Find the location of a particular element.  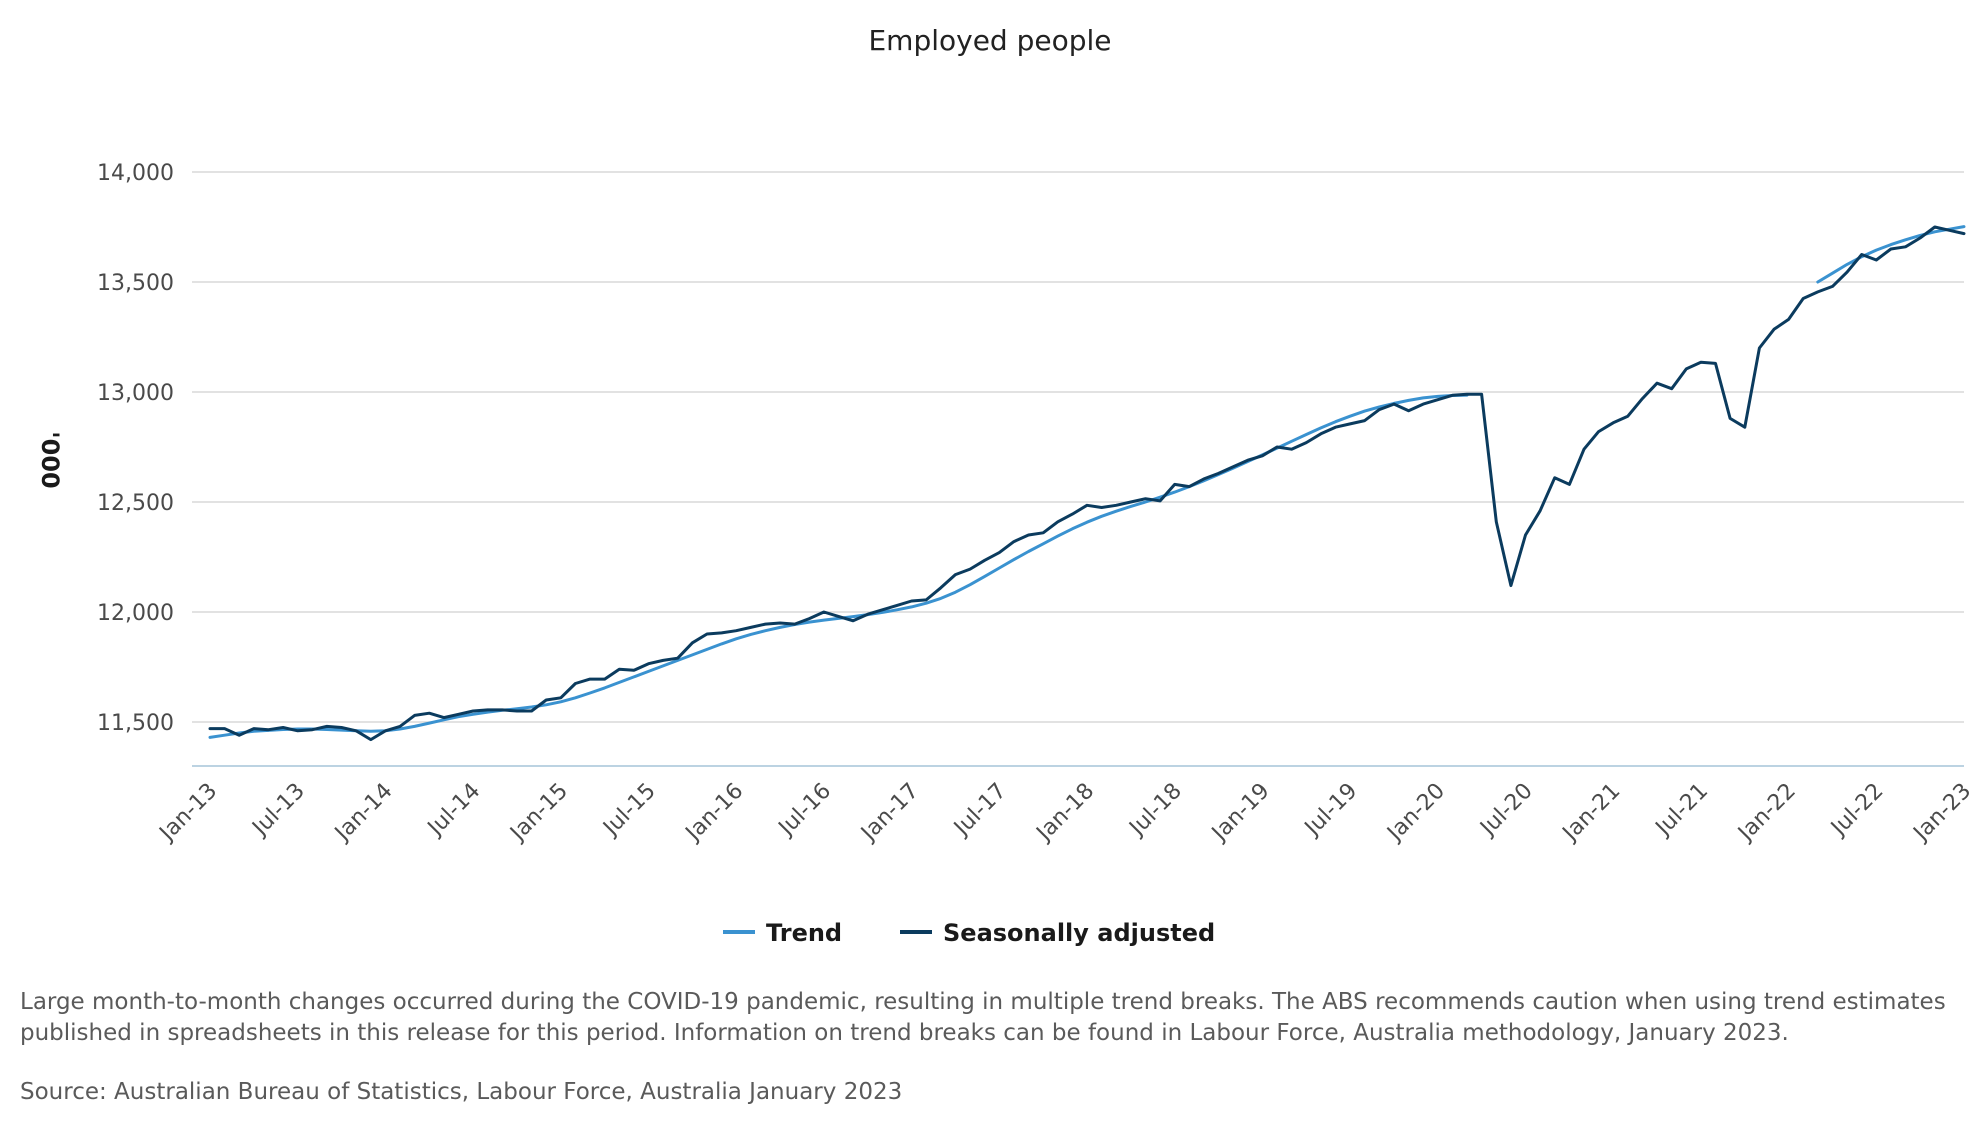

x-tick-label: Jul-20 is located at coordinates (1505, 810).